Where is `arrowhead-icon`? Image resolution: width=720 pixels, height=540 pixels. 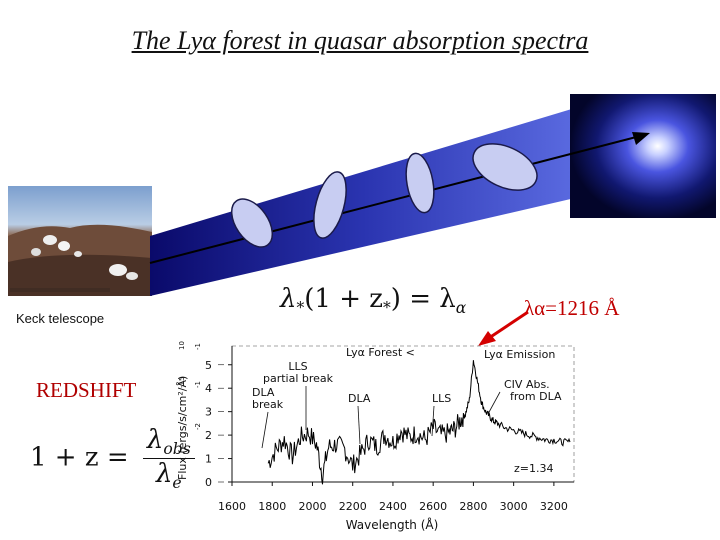
arrowhead-icon is located at coordinates (641, 138).